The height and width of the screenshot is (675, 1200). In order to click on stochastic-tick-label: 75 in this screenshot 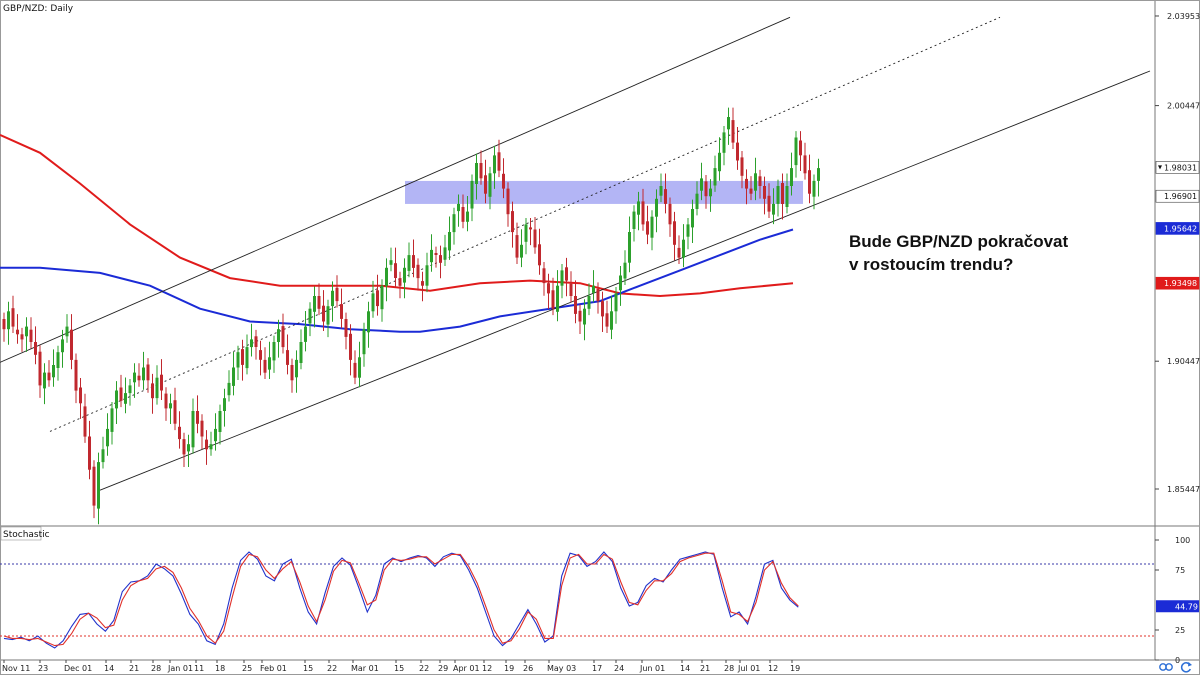, I will do `click(1180, 570)`.